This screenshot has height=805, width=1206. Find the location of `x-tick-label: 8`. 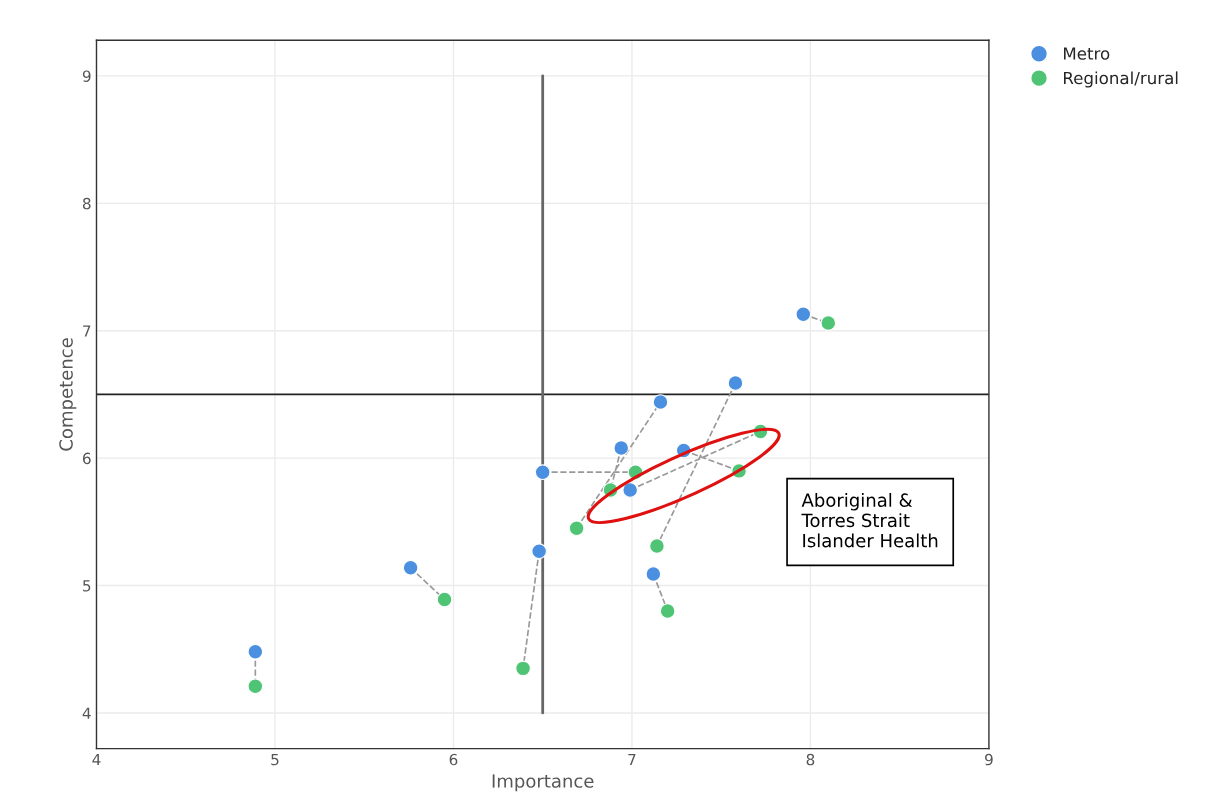

x-tick-label: 8 is located at coordinates (810, 759).